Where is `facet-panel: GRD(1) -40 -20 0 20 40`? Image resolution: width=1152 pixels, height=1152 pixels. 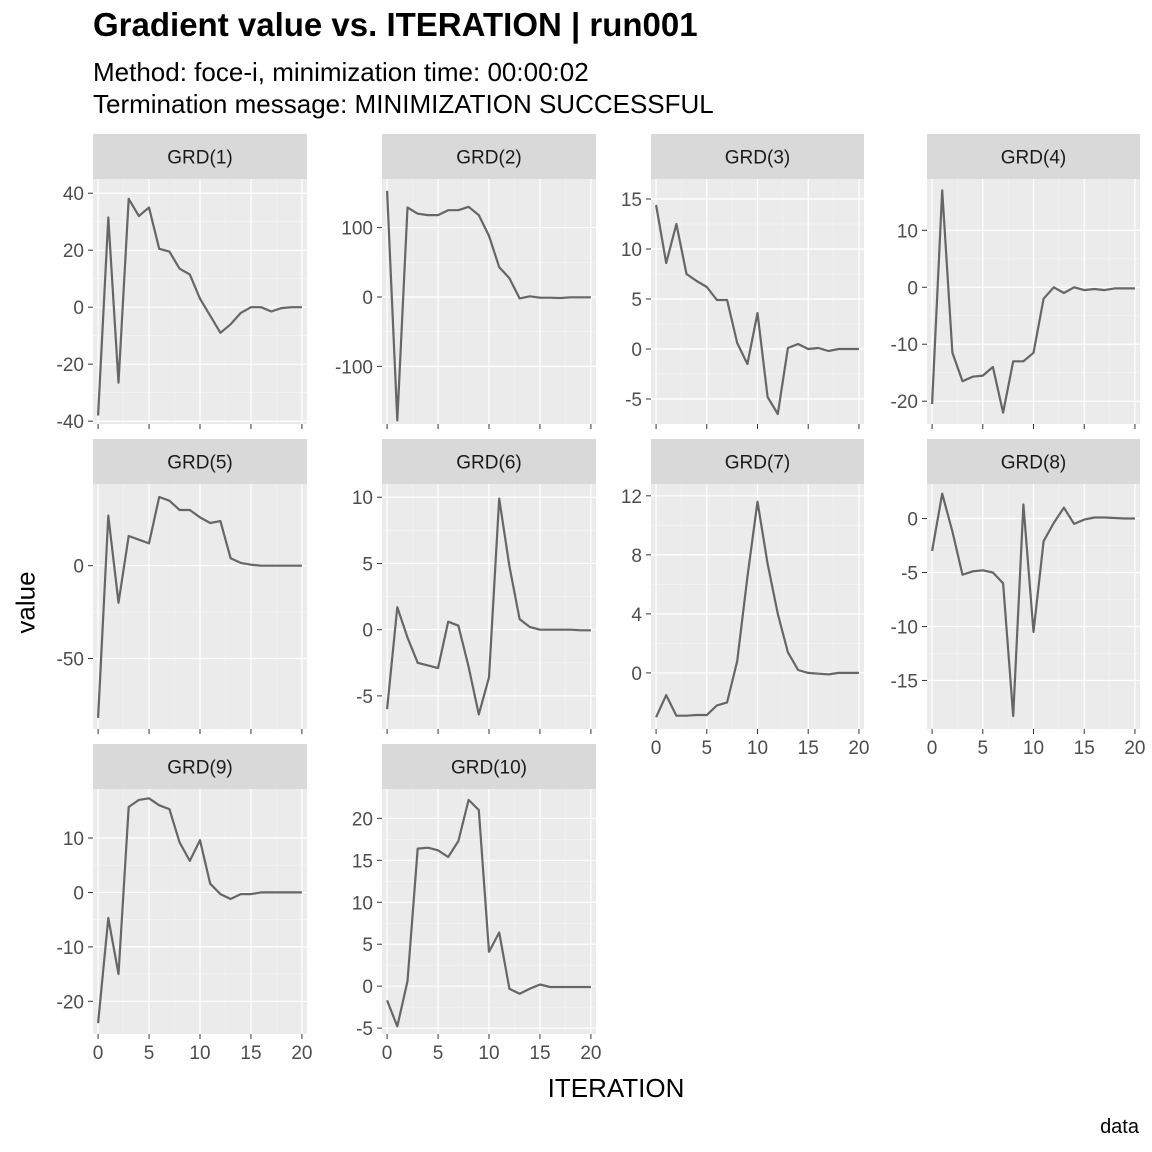 facet-panel: GRD(1) -40 -20 0 20 40 is located at coordinates (182, 283).